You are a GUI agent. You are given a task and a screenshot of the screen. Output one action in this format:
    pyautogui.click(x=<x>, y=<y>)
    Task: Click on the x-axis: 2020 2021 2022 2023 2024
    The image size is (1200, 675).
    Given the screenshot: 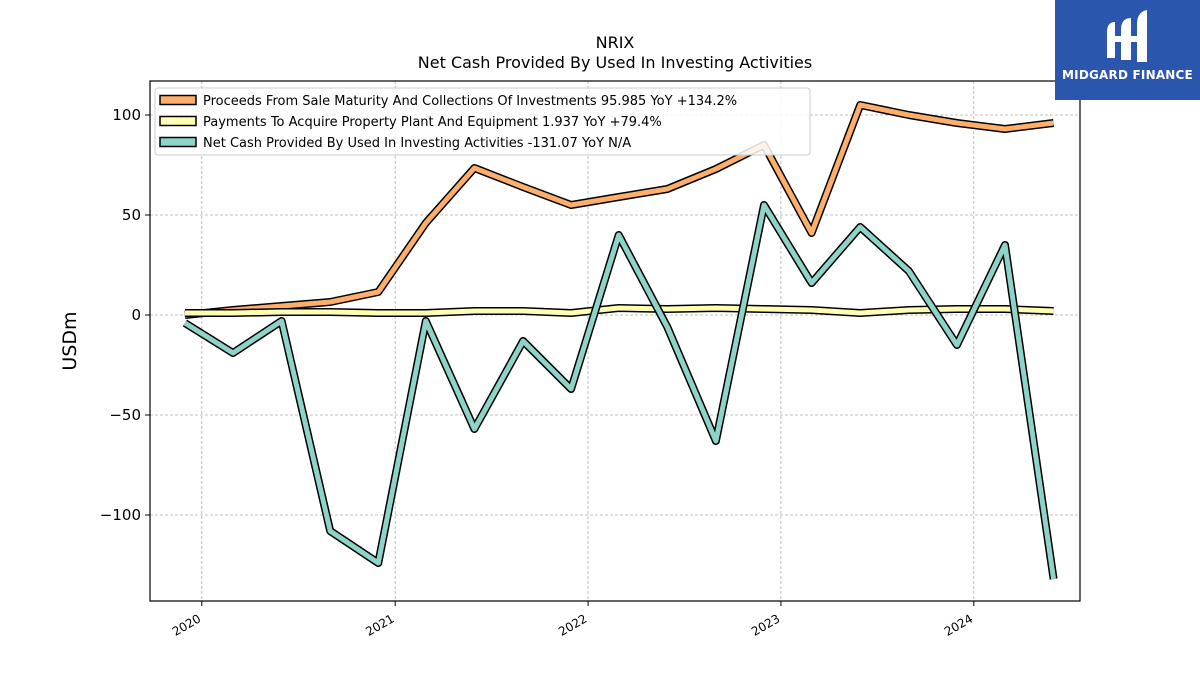 What is the action you would take?
    pyautogui.click(x=572, y=620)
    